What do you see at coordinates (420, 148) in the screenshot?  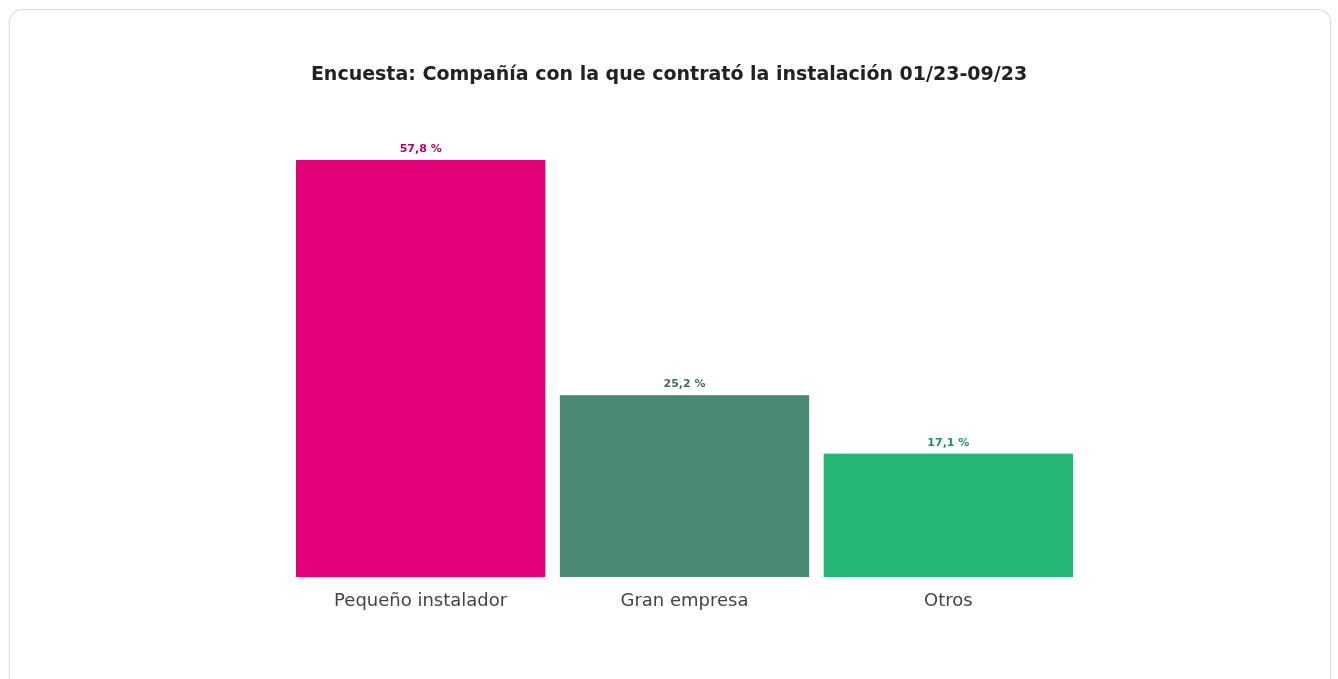 I see `data-label: 57,8 %` at bounding box center [420, 148].